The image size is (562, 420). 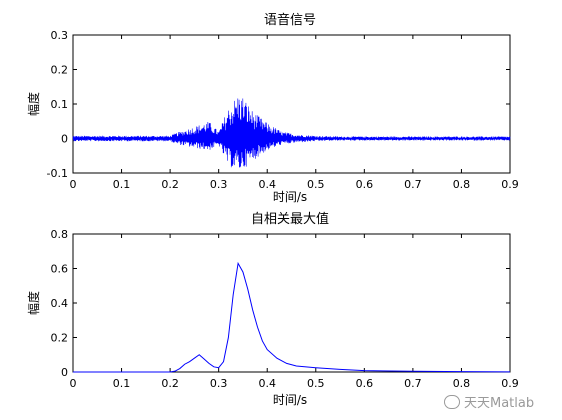 I want to click on y-tick-label: 0.1, so click(x=60, y=104).